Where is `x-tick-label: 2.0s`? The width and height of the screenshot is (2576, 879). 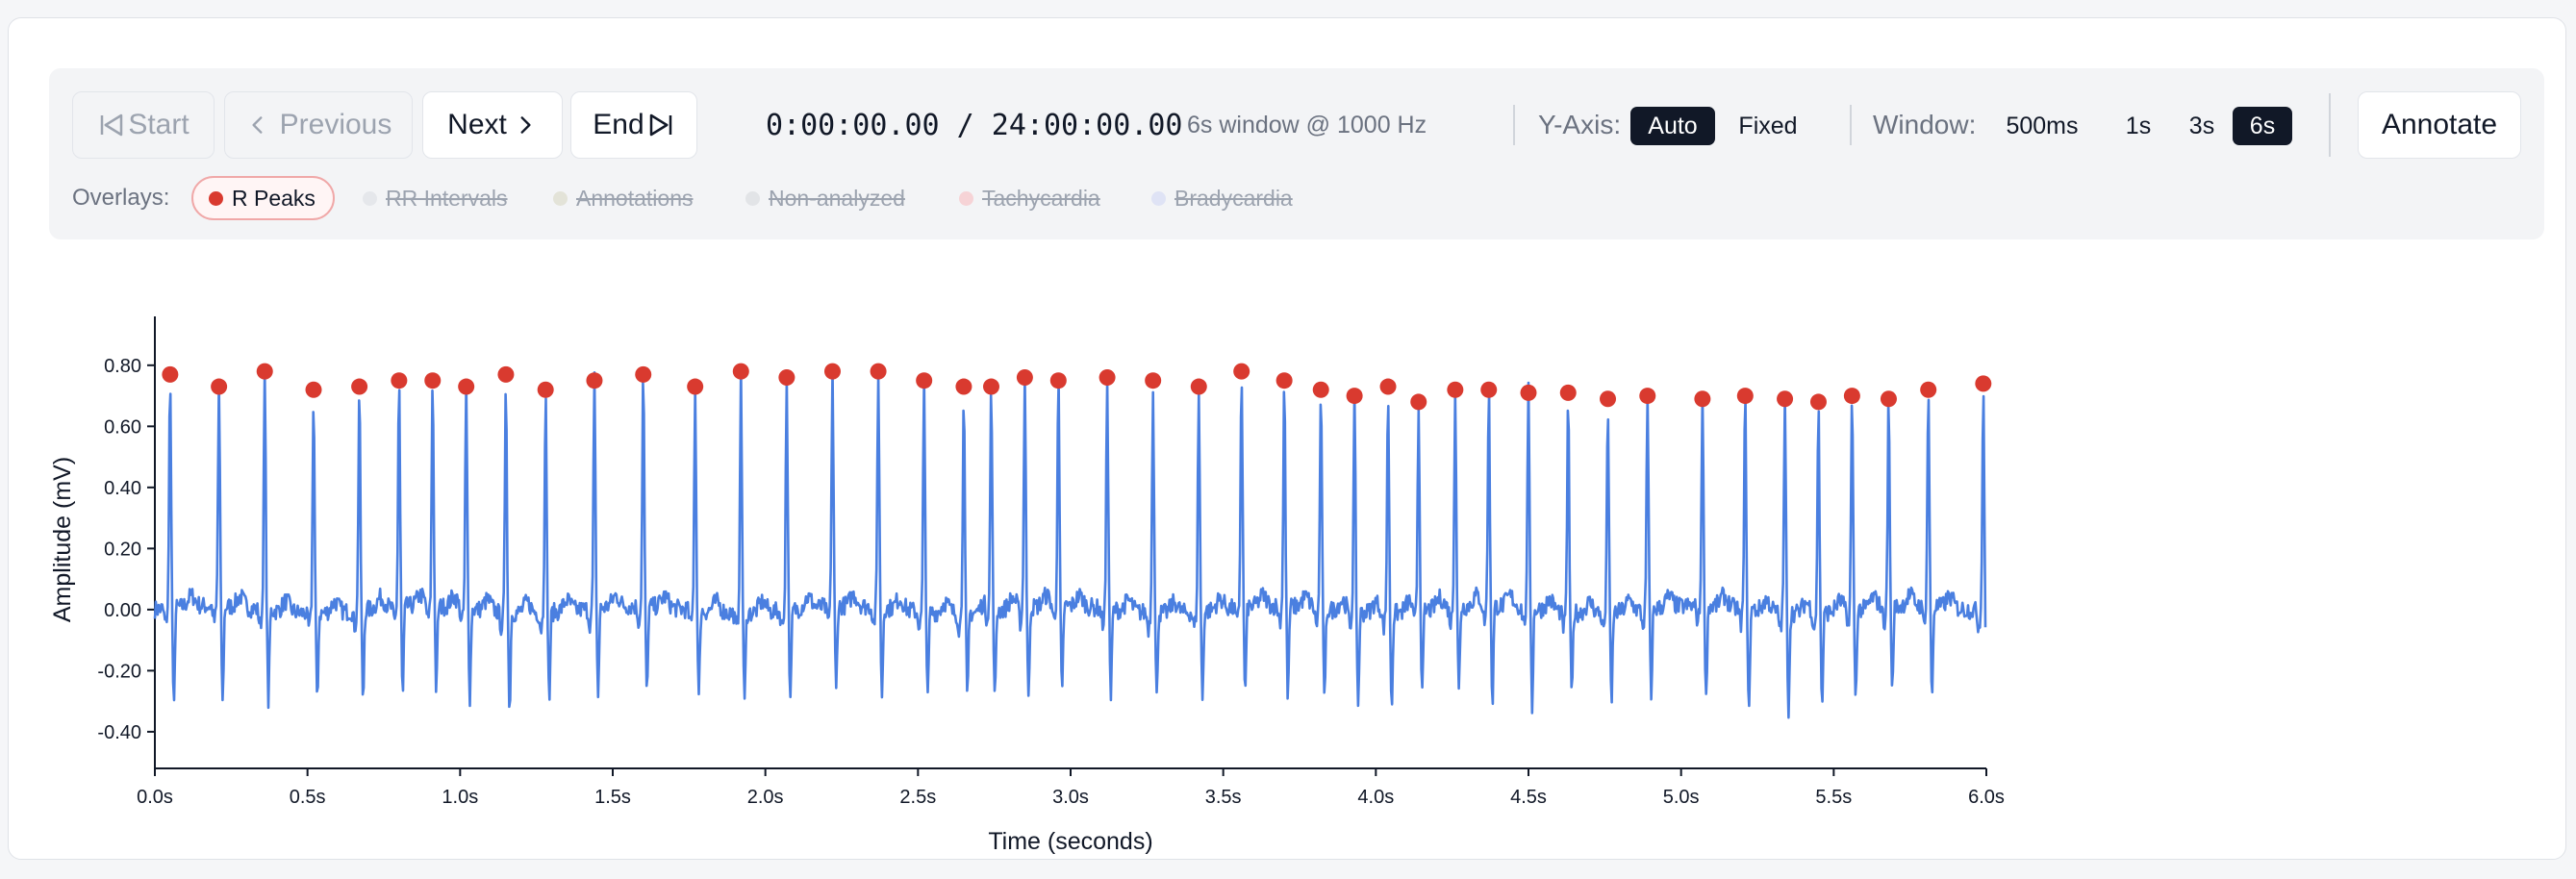 x-tick-label: 2.0s is located at coordinates (766, 797).